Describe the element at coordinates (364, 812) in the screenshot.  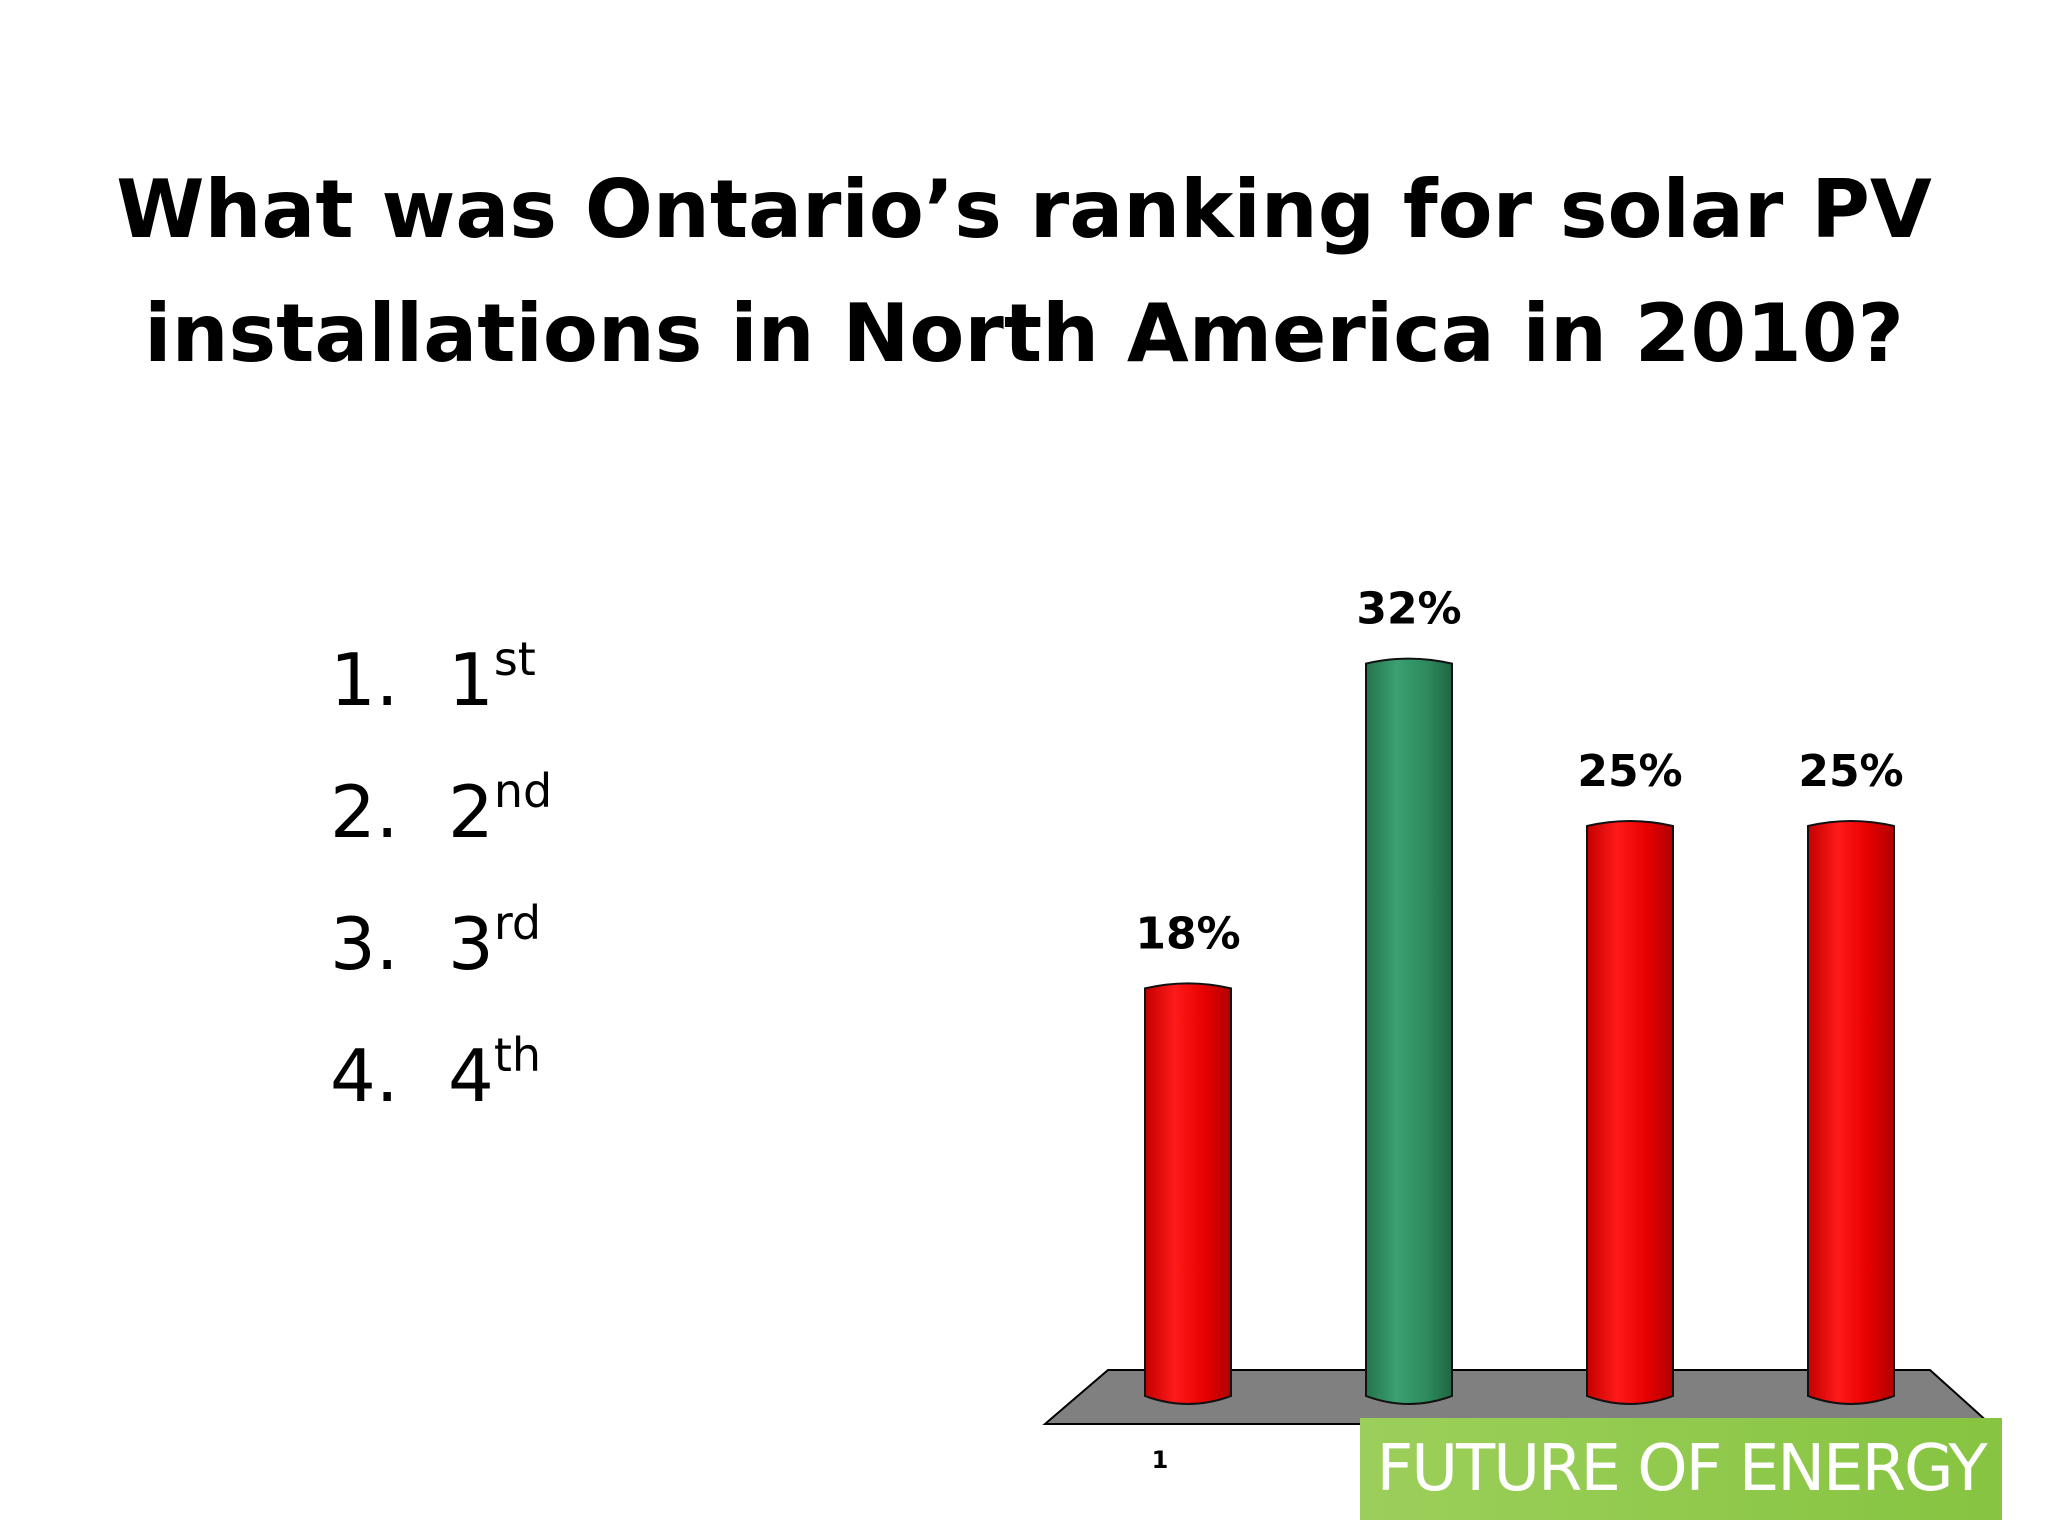
I see `option-number: 2.` at that location.